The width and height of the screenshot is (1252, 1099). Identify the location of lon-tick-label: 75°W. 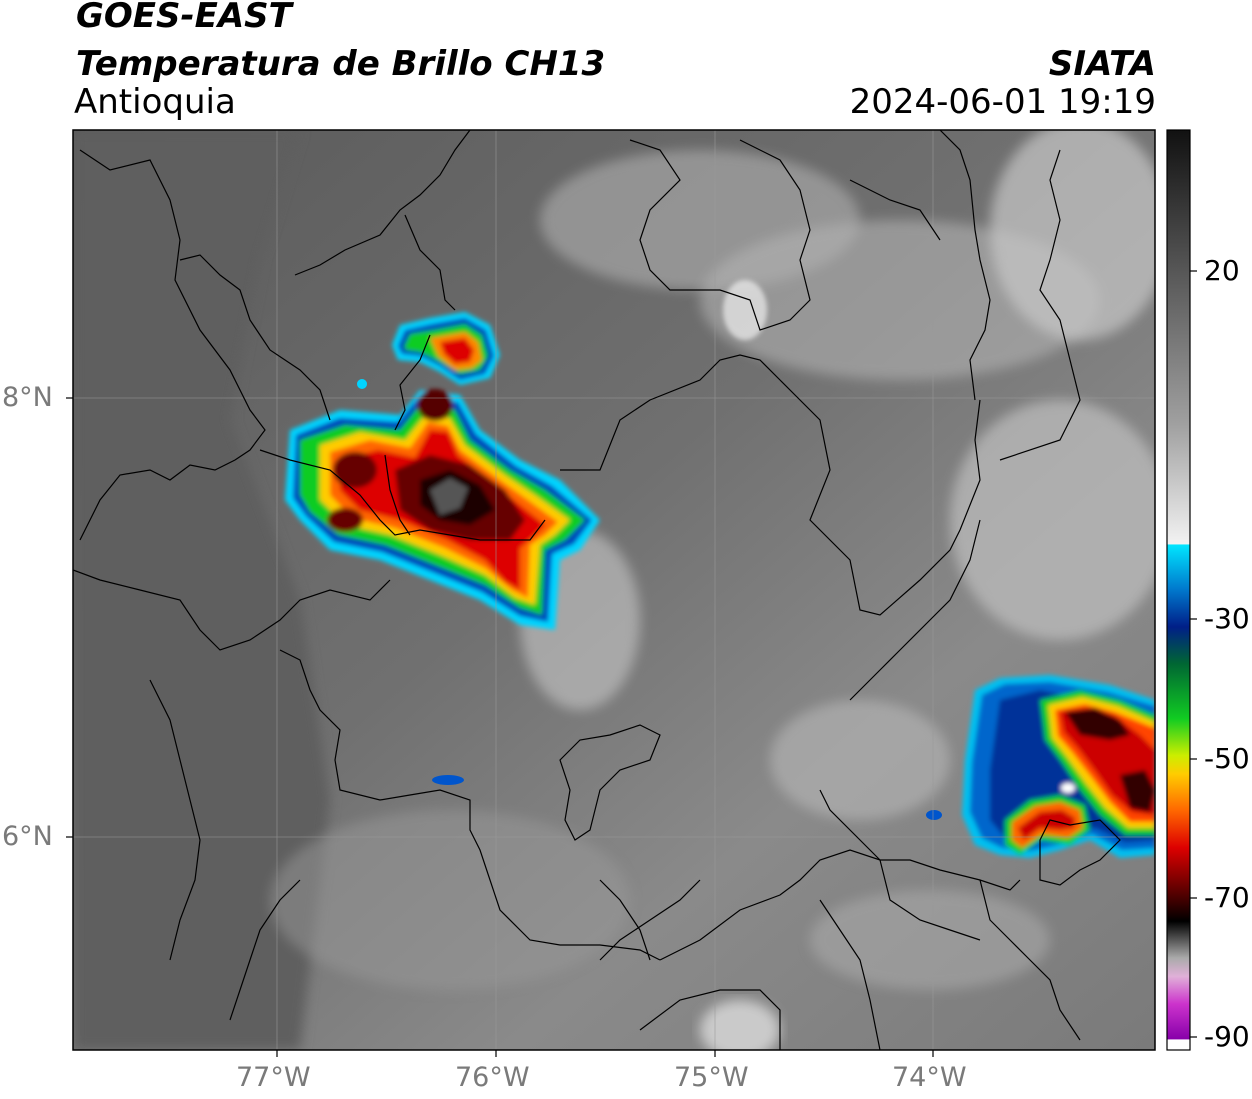
(711, 1077).